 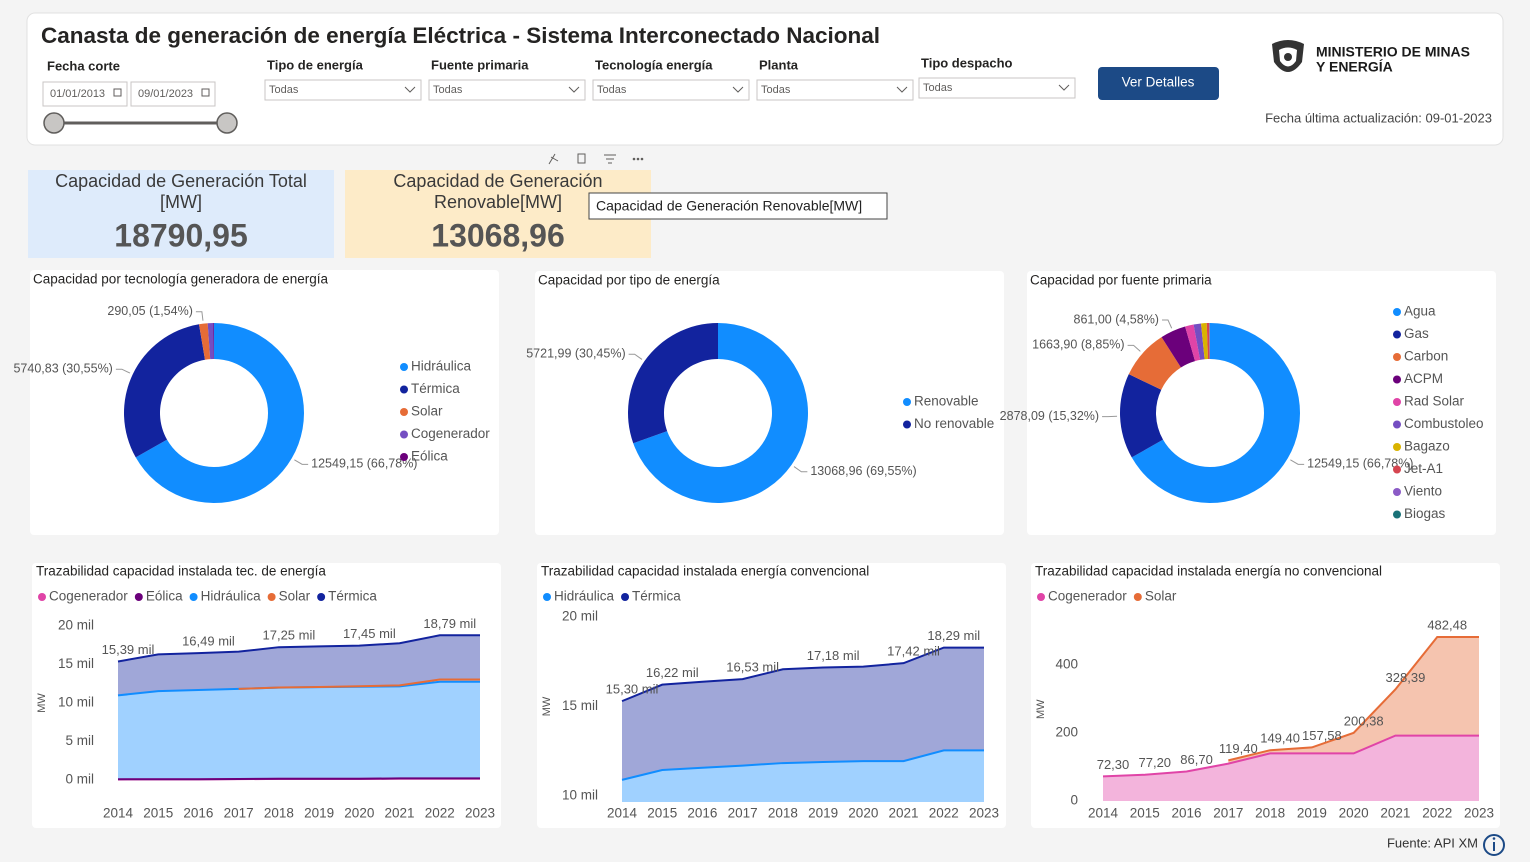 I want to click on tooltip-text: Capacidad de Generación Renovable[MW], so click(x=729, y=206).